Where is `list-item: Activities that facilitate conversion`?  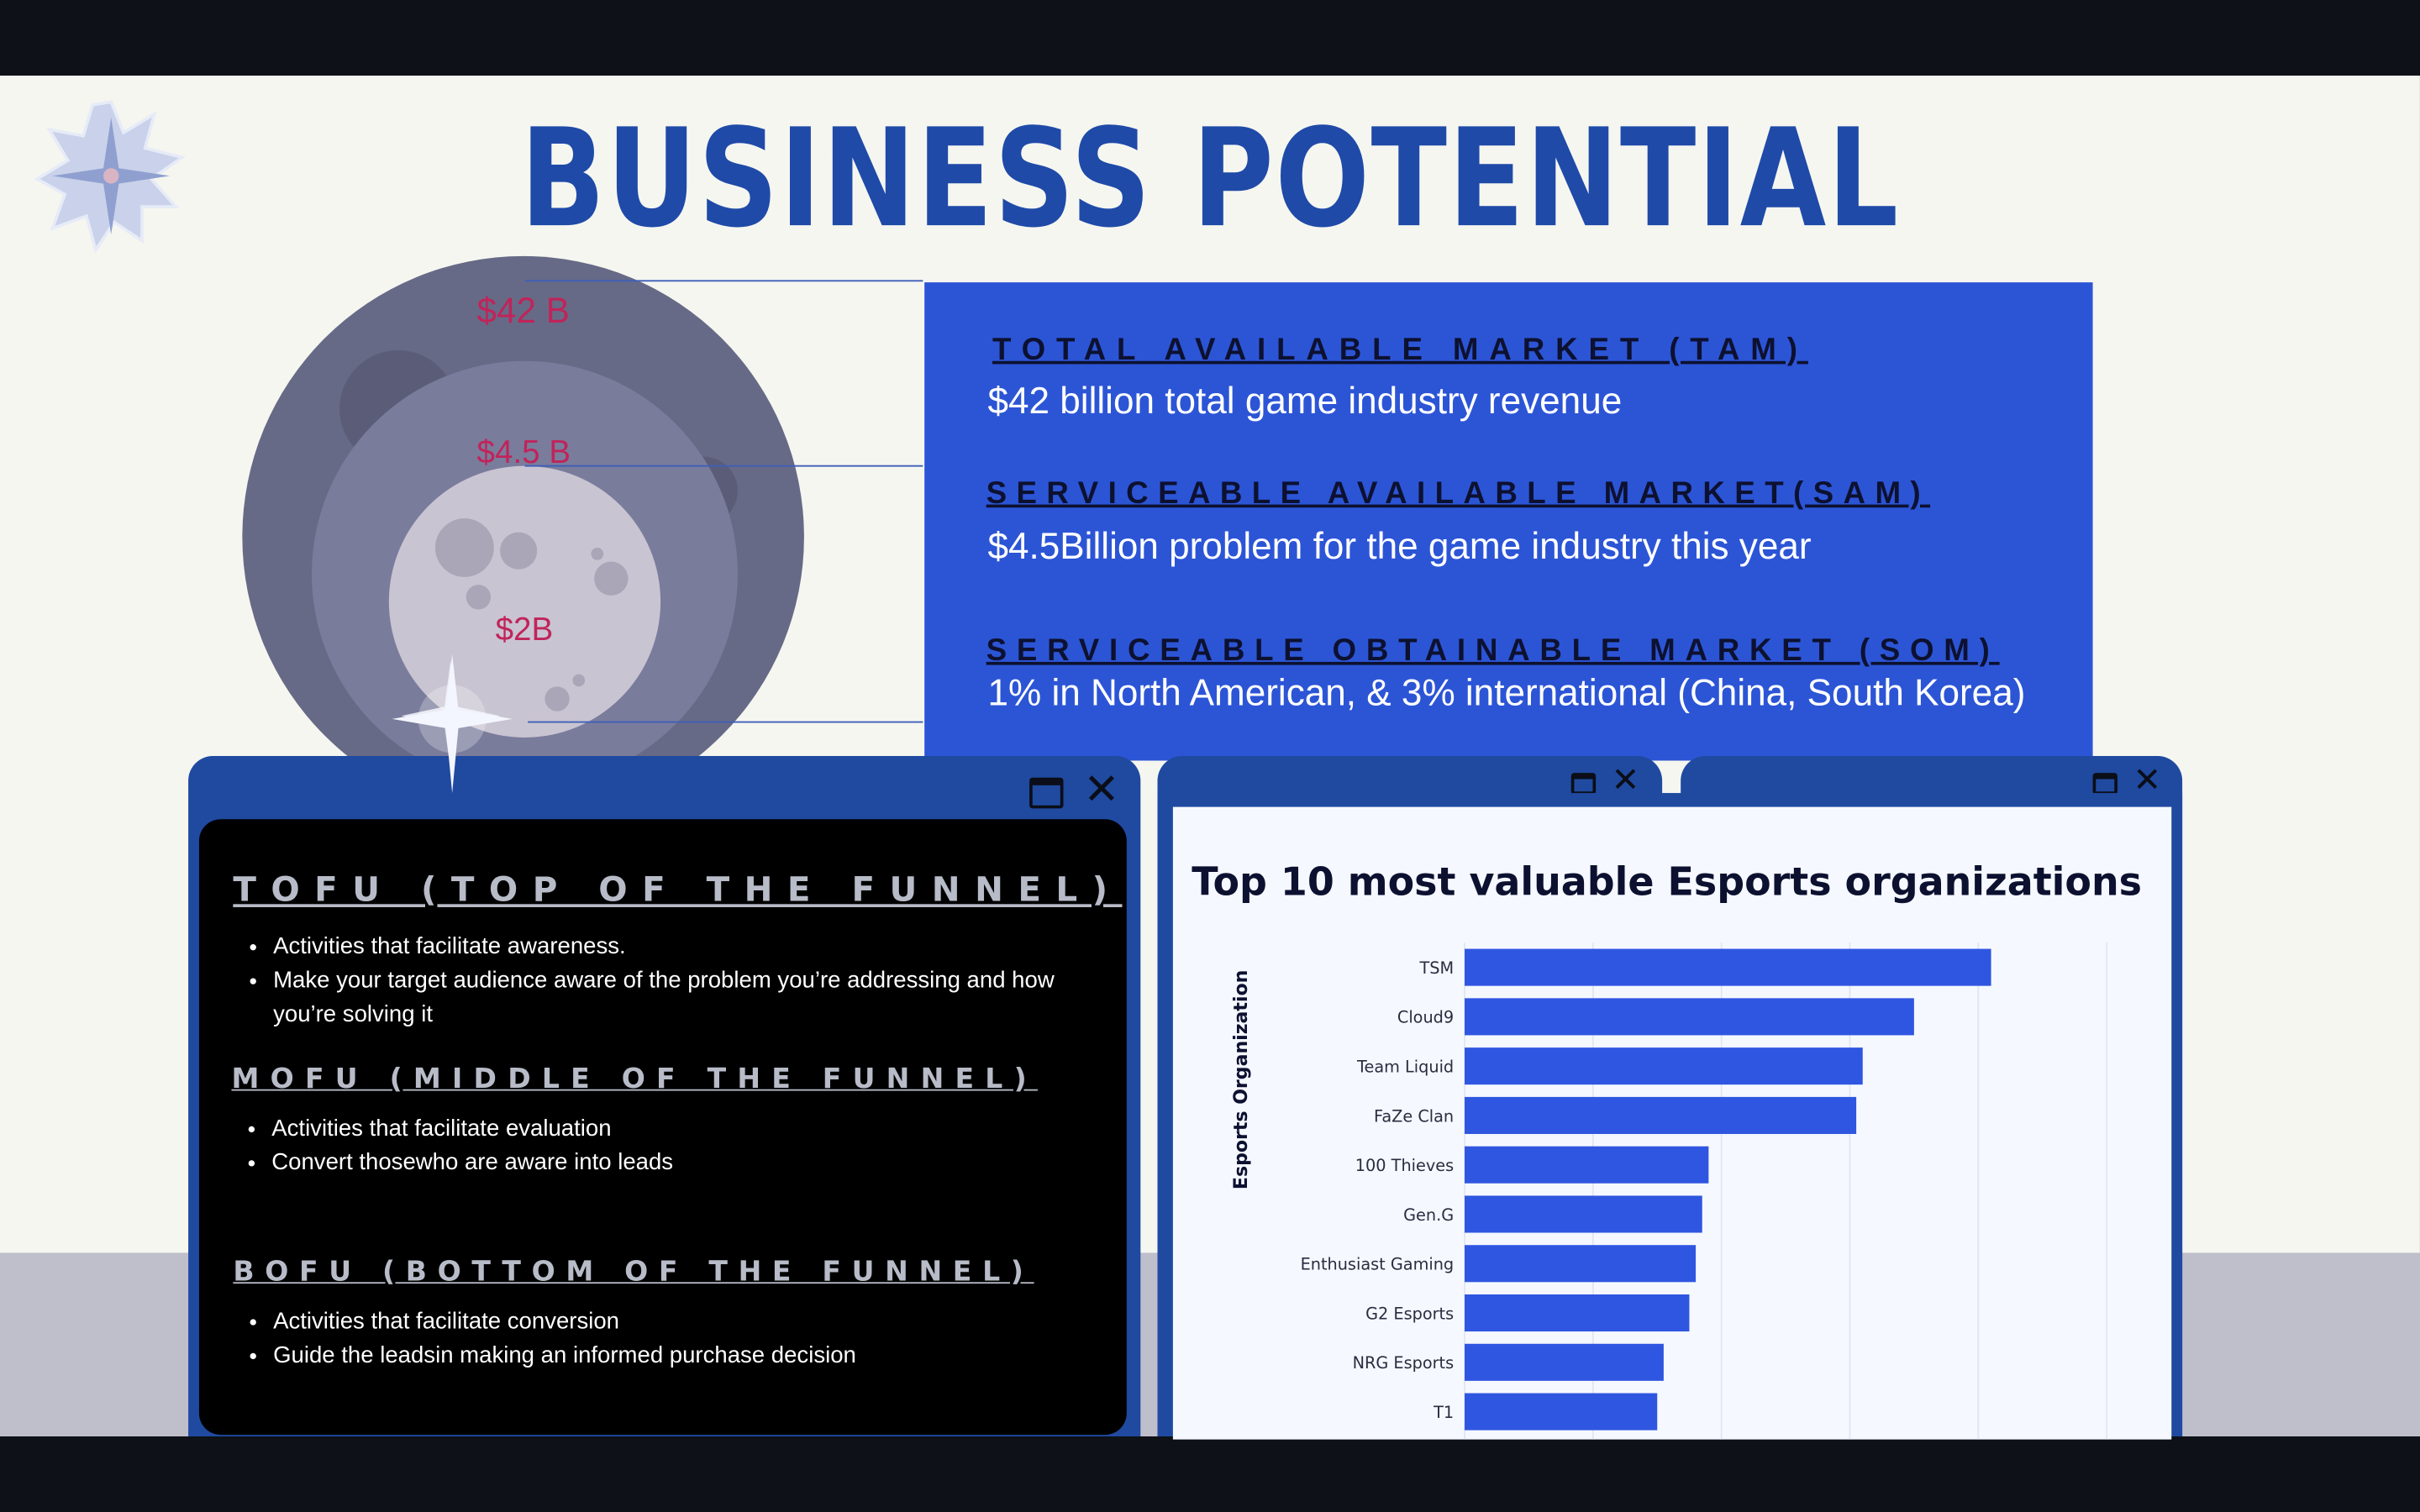 list-item: Activities that facilitate conversion is located at coordinates (682, 1322).